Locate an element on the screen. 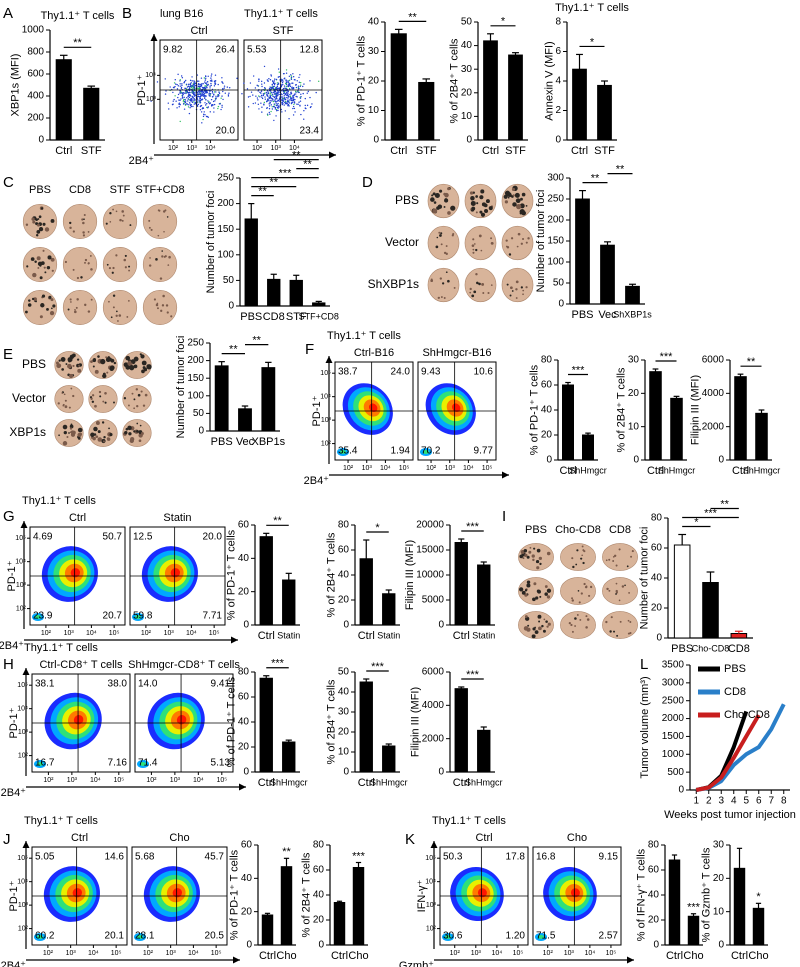 The image size is (800, 967). column-label: Cho-CD8 is located at coordinates (578, 530).